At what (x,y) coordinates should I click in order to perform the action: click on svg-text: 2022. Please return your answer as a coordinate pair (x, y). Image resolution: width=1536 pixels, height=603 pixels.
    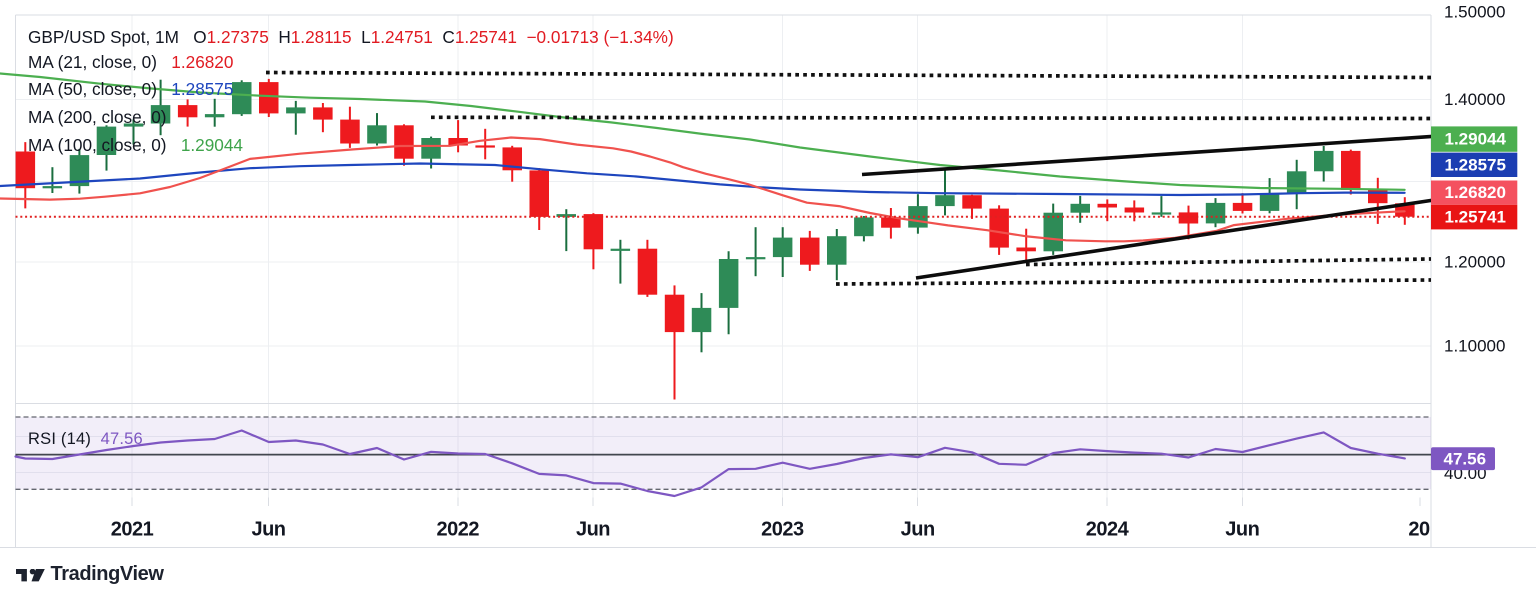
    Looking at the image, I should click on (458, 530).